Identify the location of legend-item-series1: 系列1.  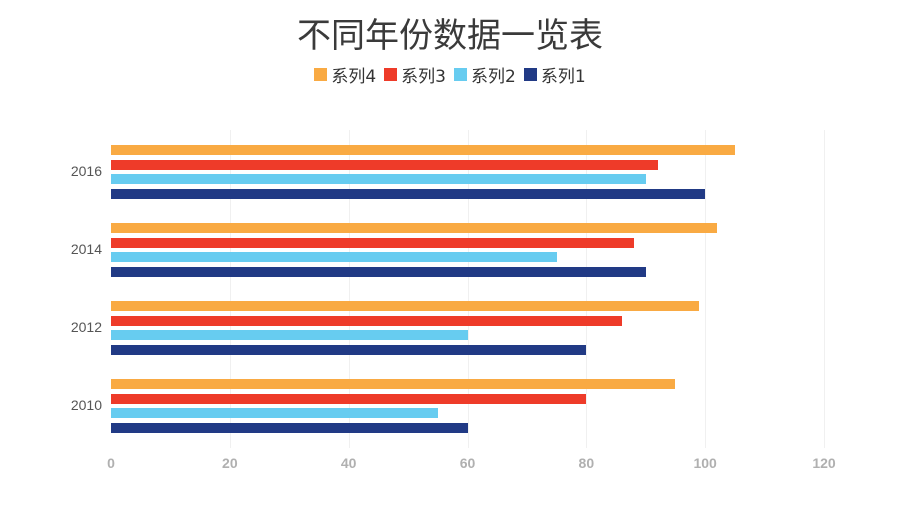
(554, 74).